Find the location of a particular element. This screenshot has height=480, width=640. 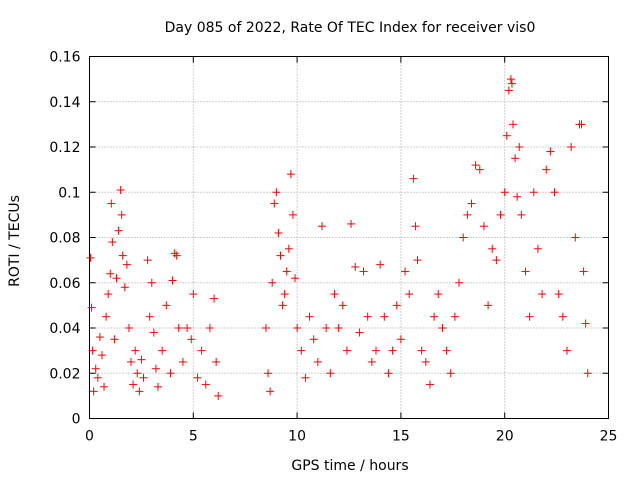

x-tick-label: 25 is located at coordinates (609, 437).